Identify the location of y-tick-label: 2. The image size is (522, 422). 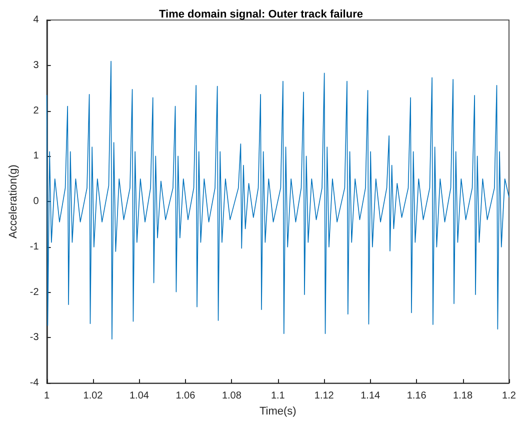
(36, 110).